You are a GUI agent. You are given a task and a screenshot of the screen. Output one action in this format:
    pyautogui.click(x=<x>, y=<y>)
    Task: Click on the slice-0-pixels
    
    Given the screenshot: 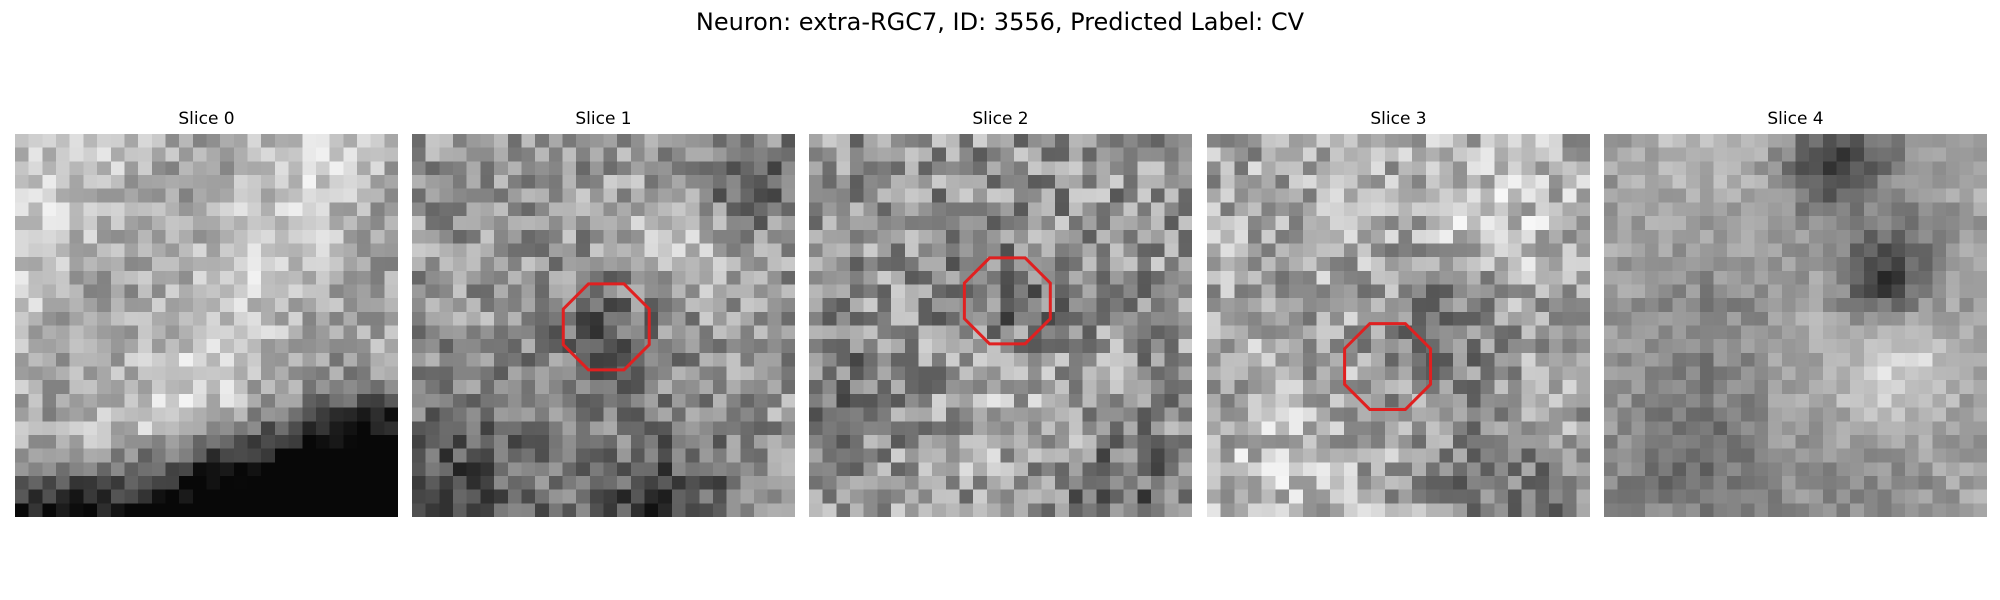 What is the action you would take?
    pyautogui.click(x=206, y=325)
    